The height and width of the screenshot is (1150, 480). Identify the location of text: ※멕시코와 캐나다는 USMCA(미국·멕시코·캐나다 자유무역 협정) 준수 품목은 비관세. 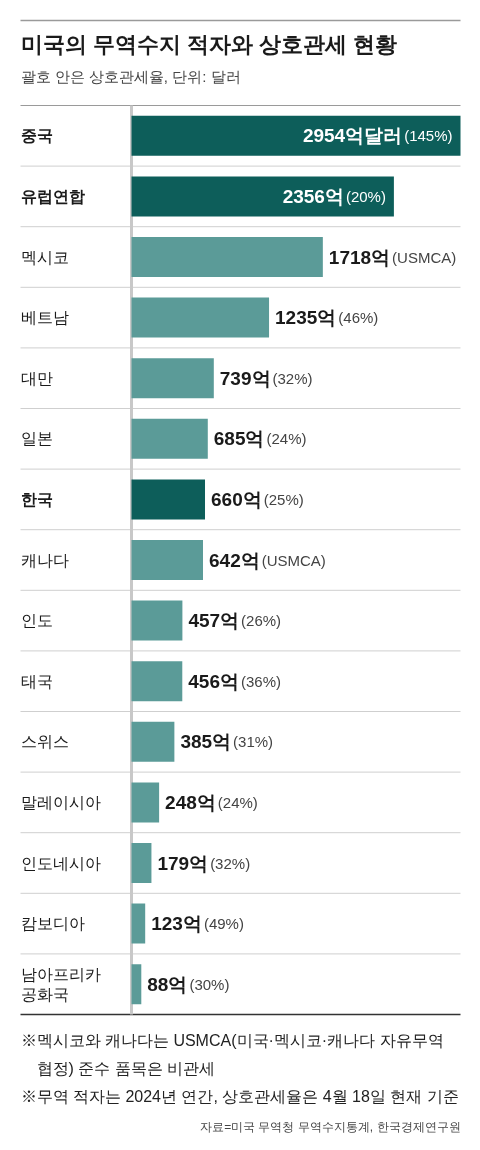
(232, 1054).